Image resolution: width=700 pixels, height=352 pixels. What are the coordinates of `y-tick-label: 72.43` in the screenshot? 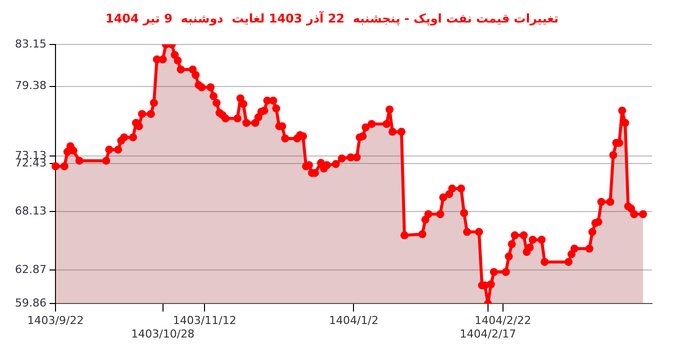 It's located at (30, 163).